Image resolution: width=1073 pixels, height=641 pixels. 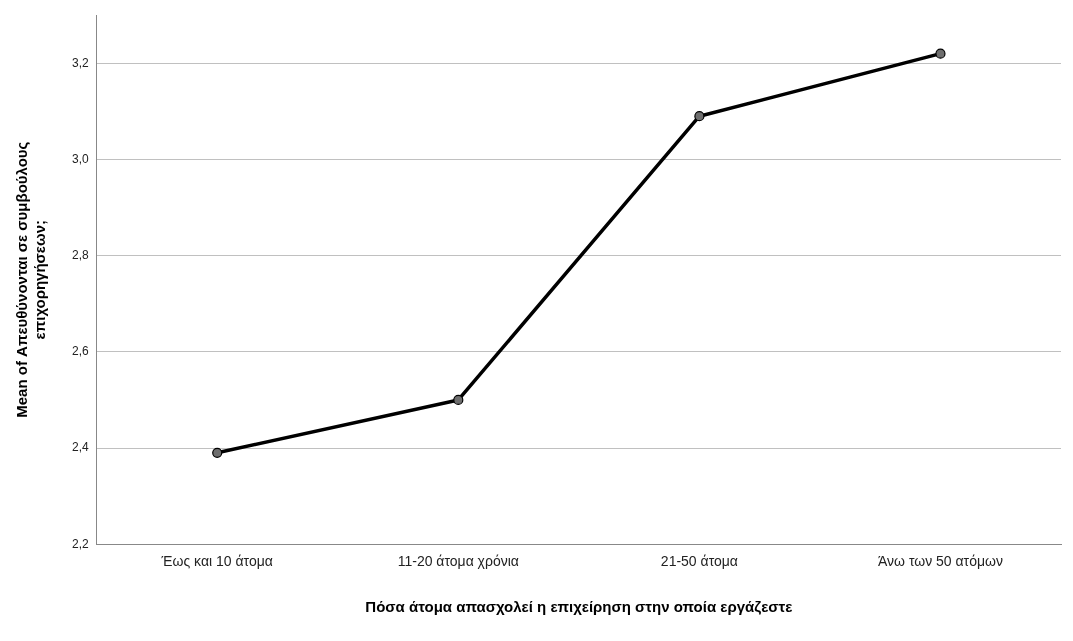 What do you see at coordinates (579, 607) in the screenshot?
I see `x-axis-title: Πόσα άτομα απασχολεί η επιχείρηση στην οποία εργάζεστε` at bounding box center [579, 607].